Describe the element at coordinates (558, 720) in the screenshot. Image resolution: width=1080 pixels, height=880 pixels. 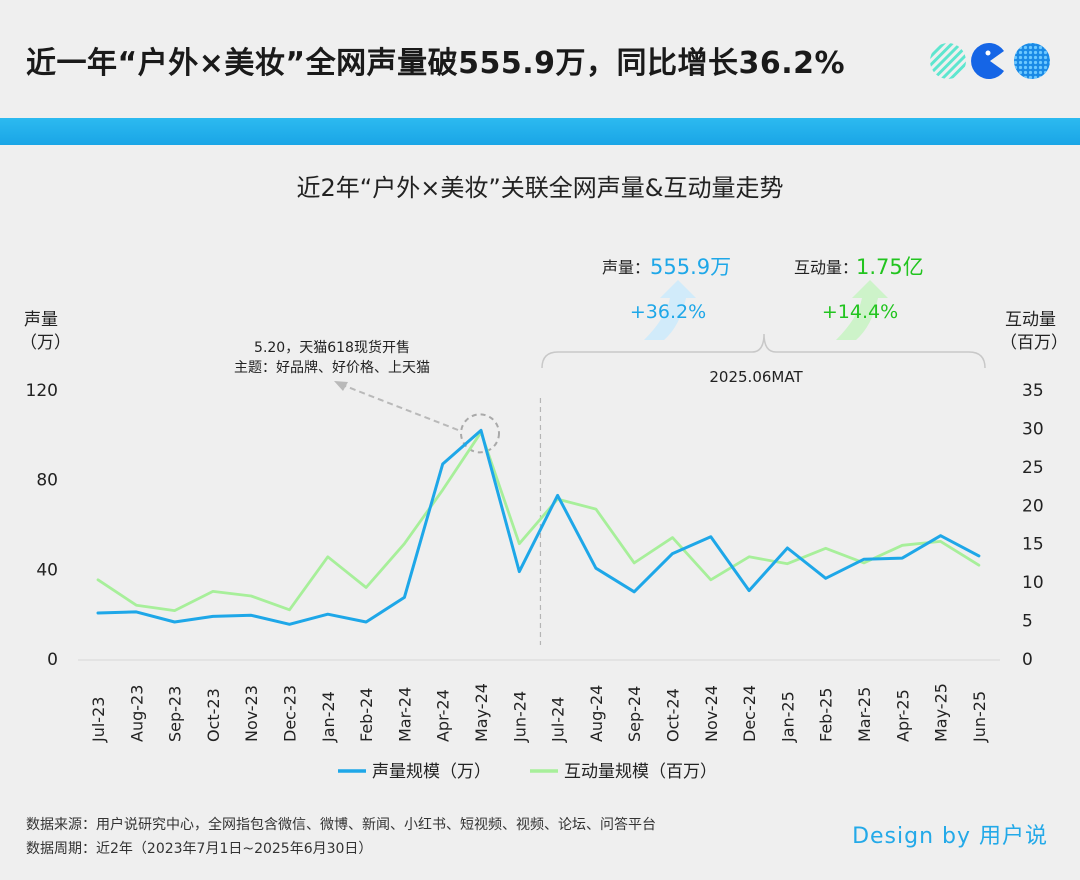
I see `x-tick-label: Jul-24` at that location.